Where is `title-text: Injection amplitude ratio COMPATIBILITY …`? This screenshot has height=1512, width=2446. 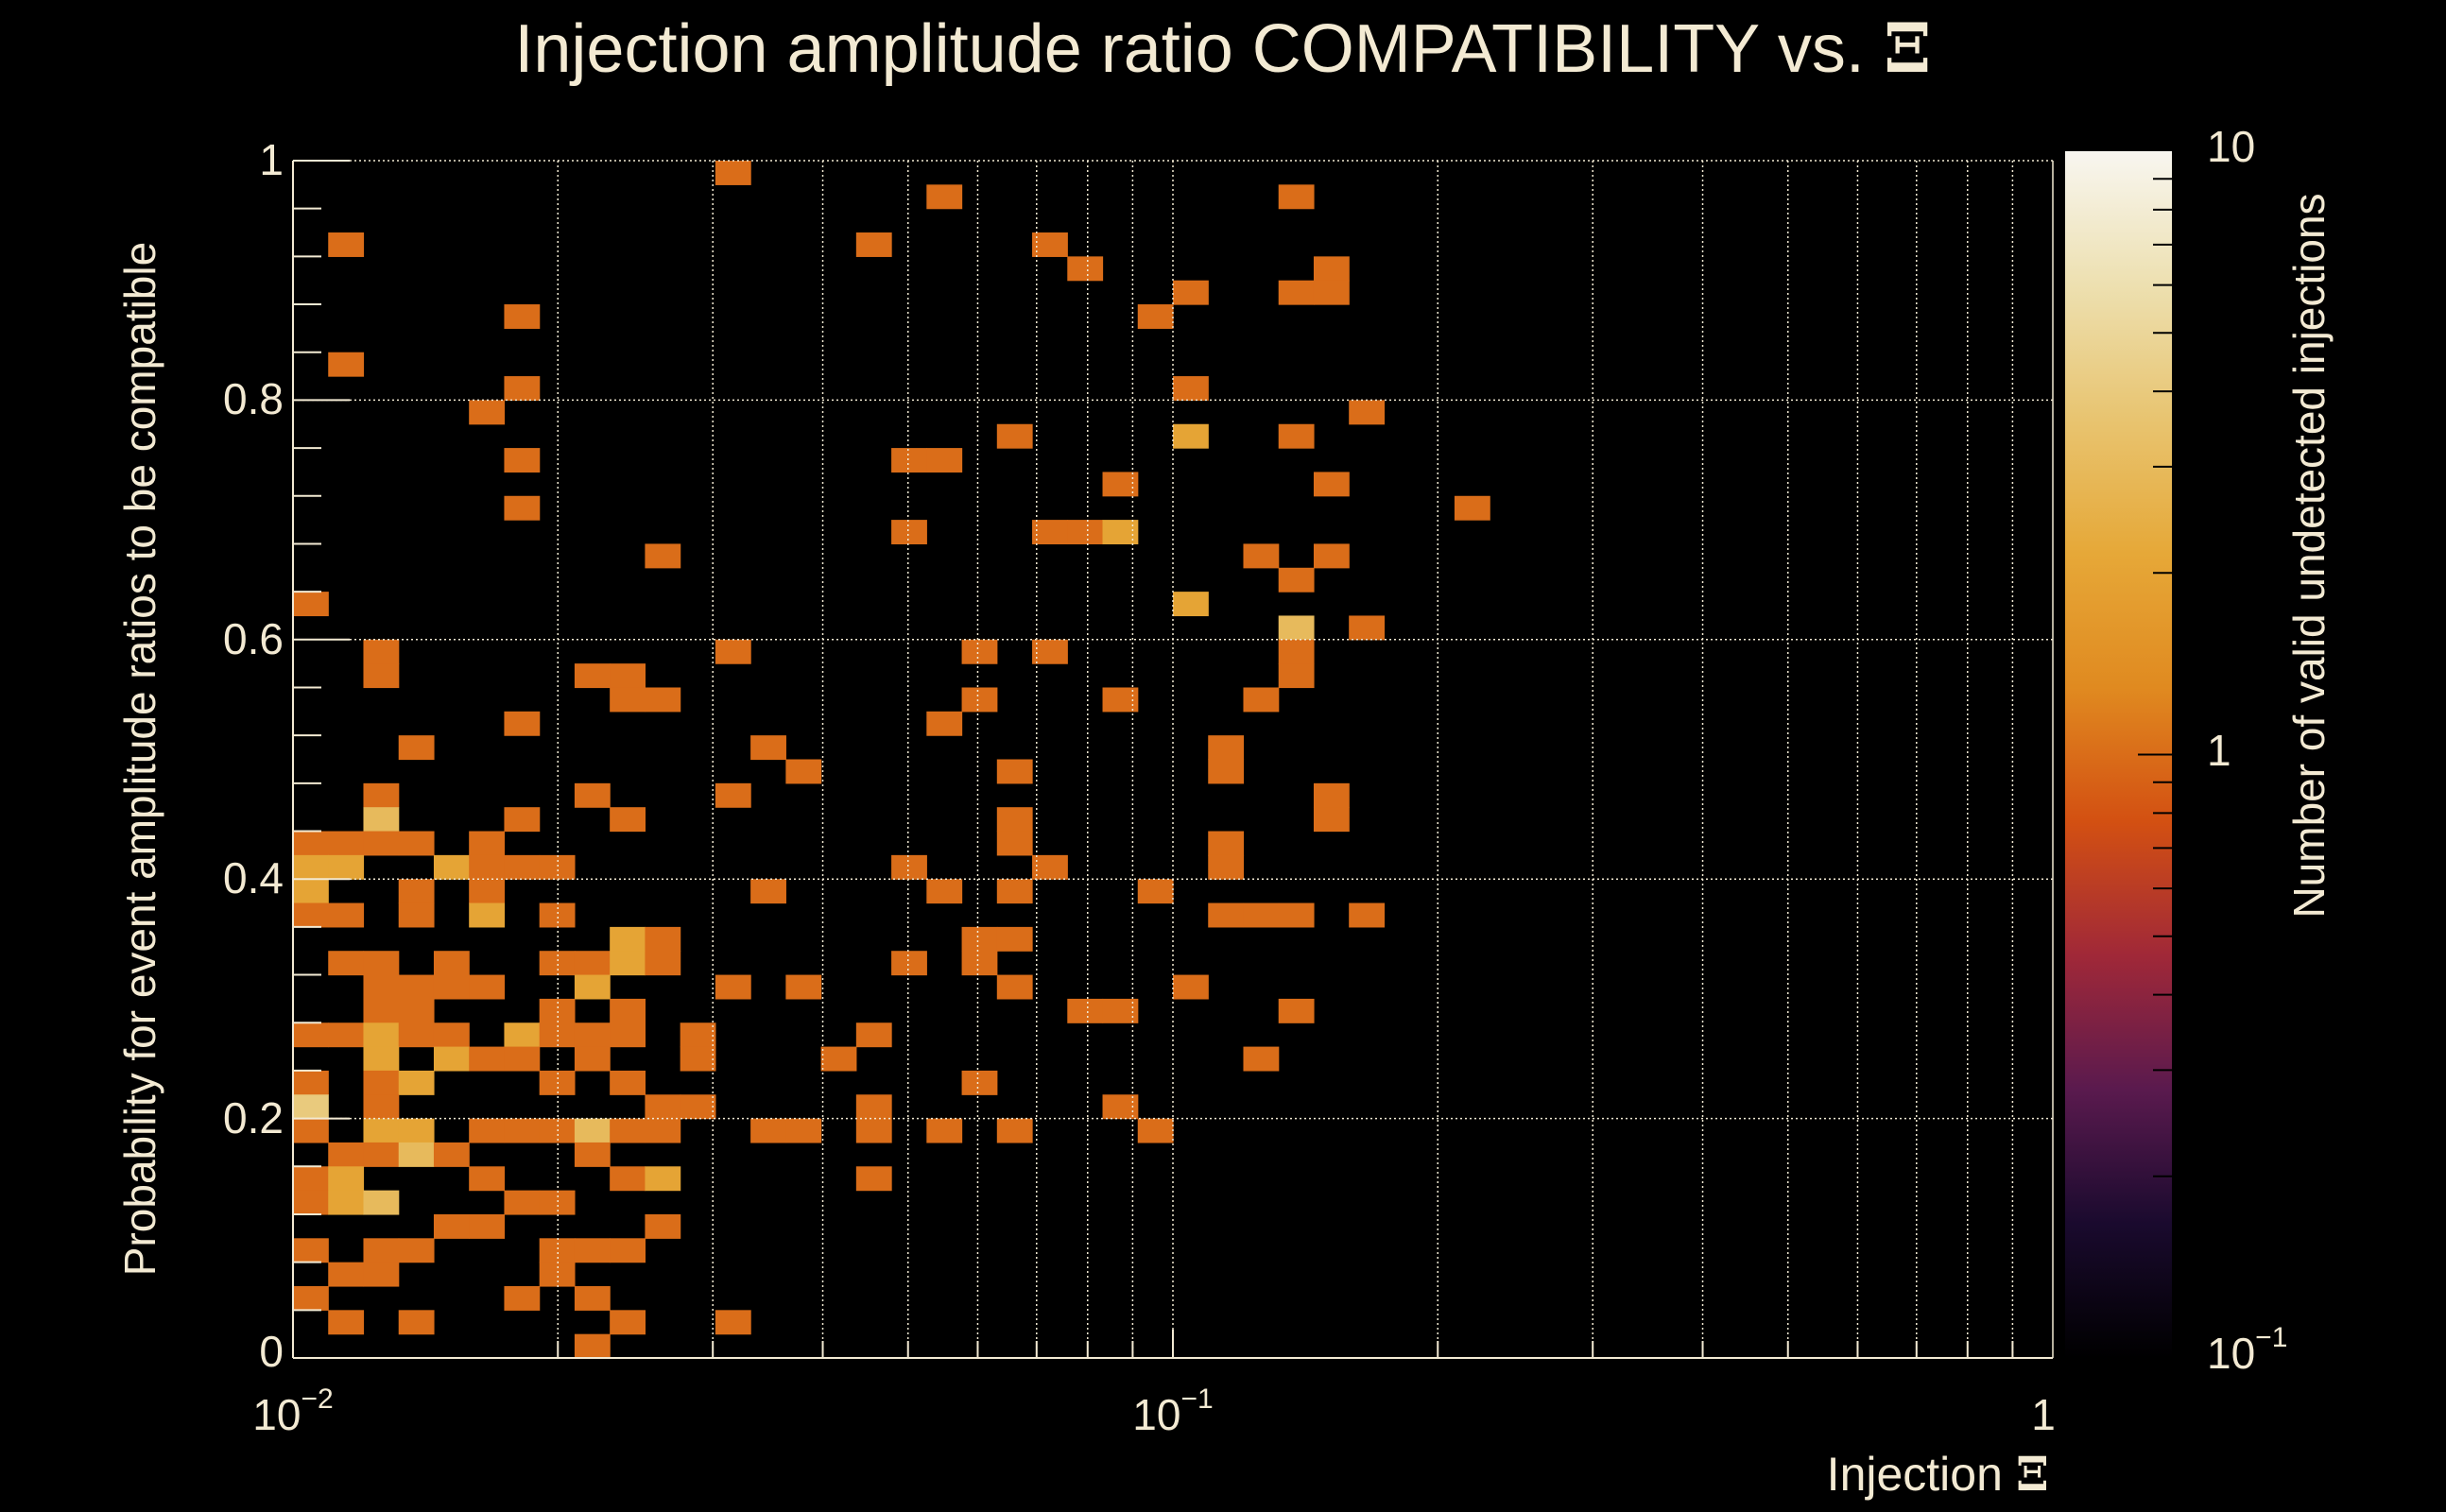
title-text: Injection amplitude ratio COMPATIBILITY … is located at coordinates (1189, 49).